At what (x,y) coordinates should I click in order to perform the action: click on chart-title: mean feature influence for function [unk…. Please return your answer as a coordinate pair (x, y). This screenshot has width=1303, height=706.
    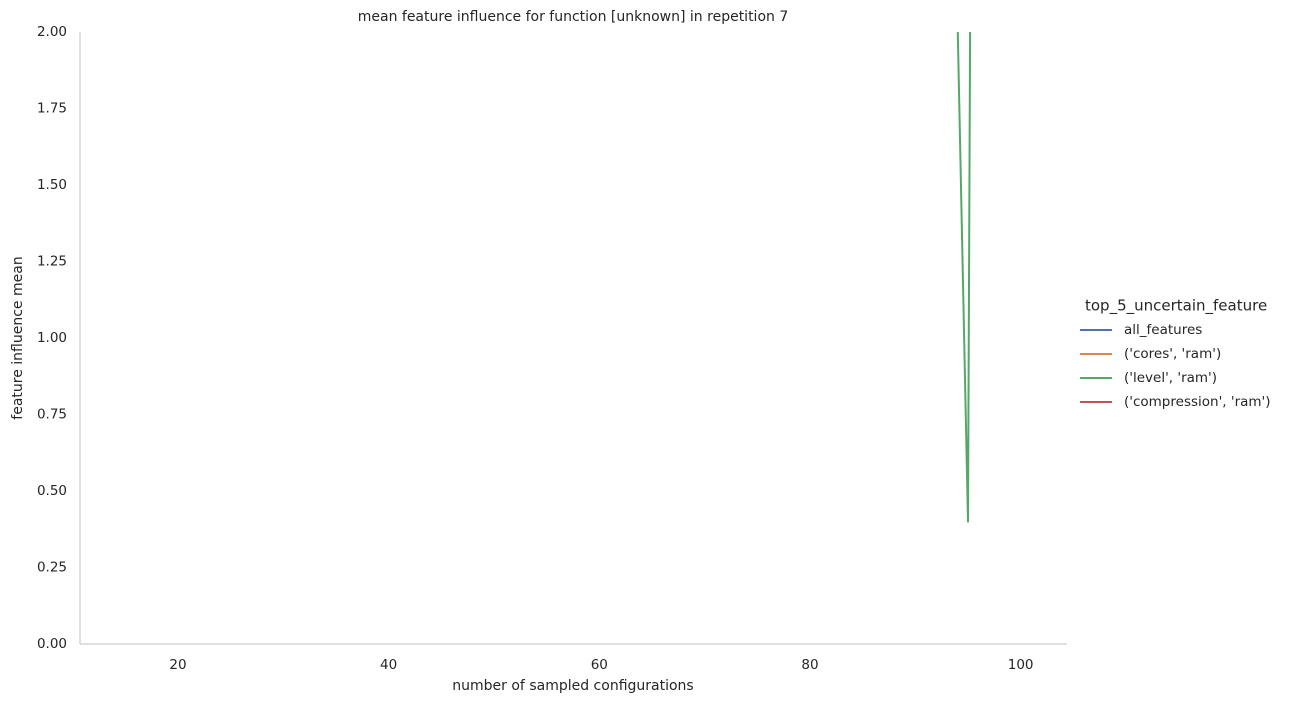
    Looking at the image, I should click on (573, 17).